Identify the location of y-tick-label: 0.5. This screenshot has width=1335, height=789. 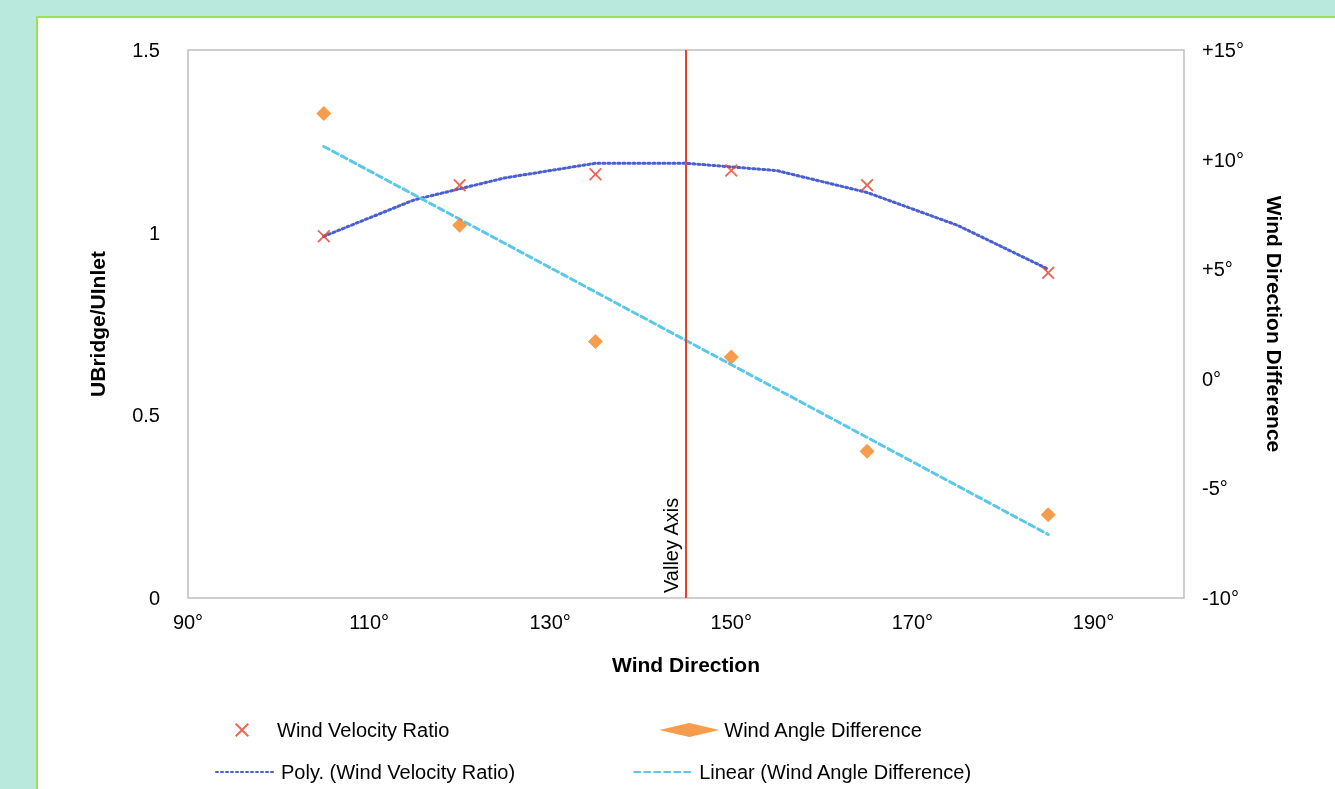
(146, 415).